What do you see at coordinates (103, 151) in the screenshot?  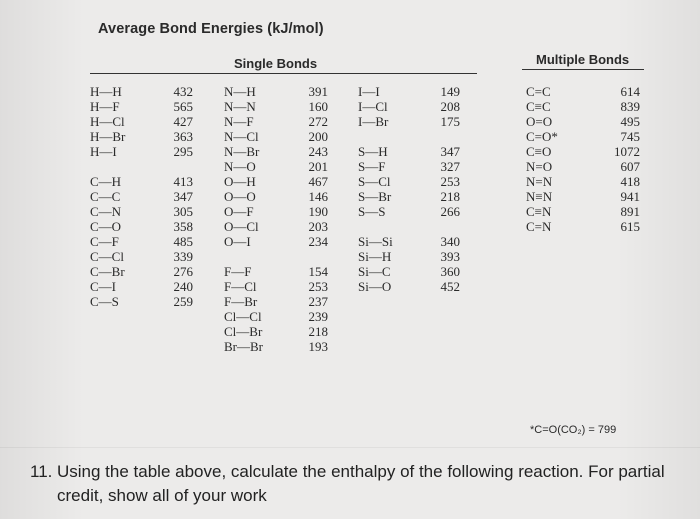 I see `bond-label: H—I` at bounding box center [103, 151].